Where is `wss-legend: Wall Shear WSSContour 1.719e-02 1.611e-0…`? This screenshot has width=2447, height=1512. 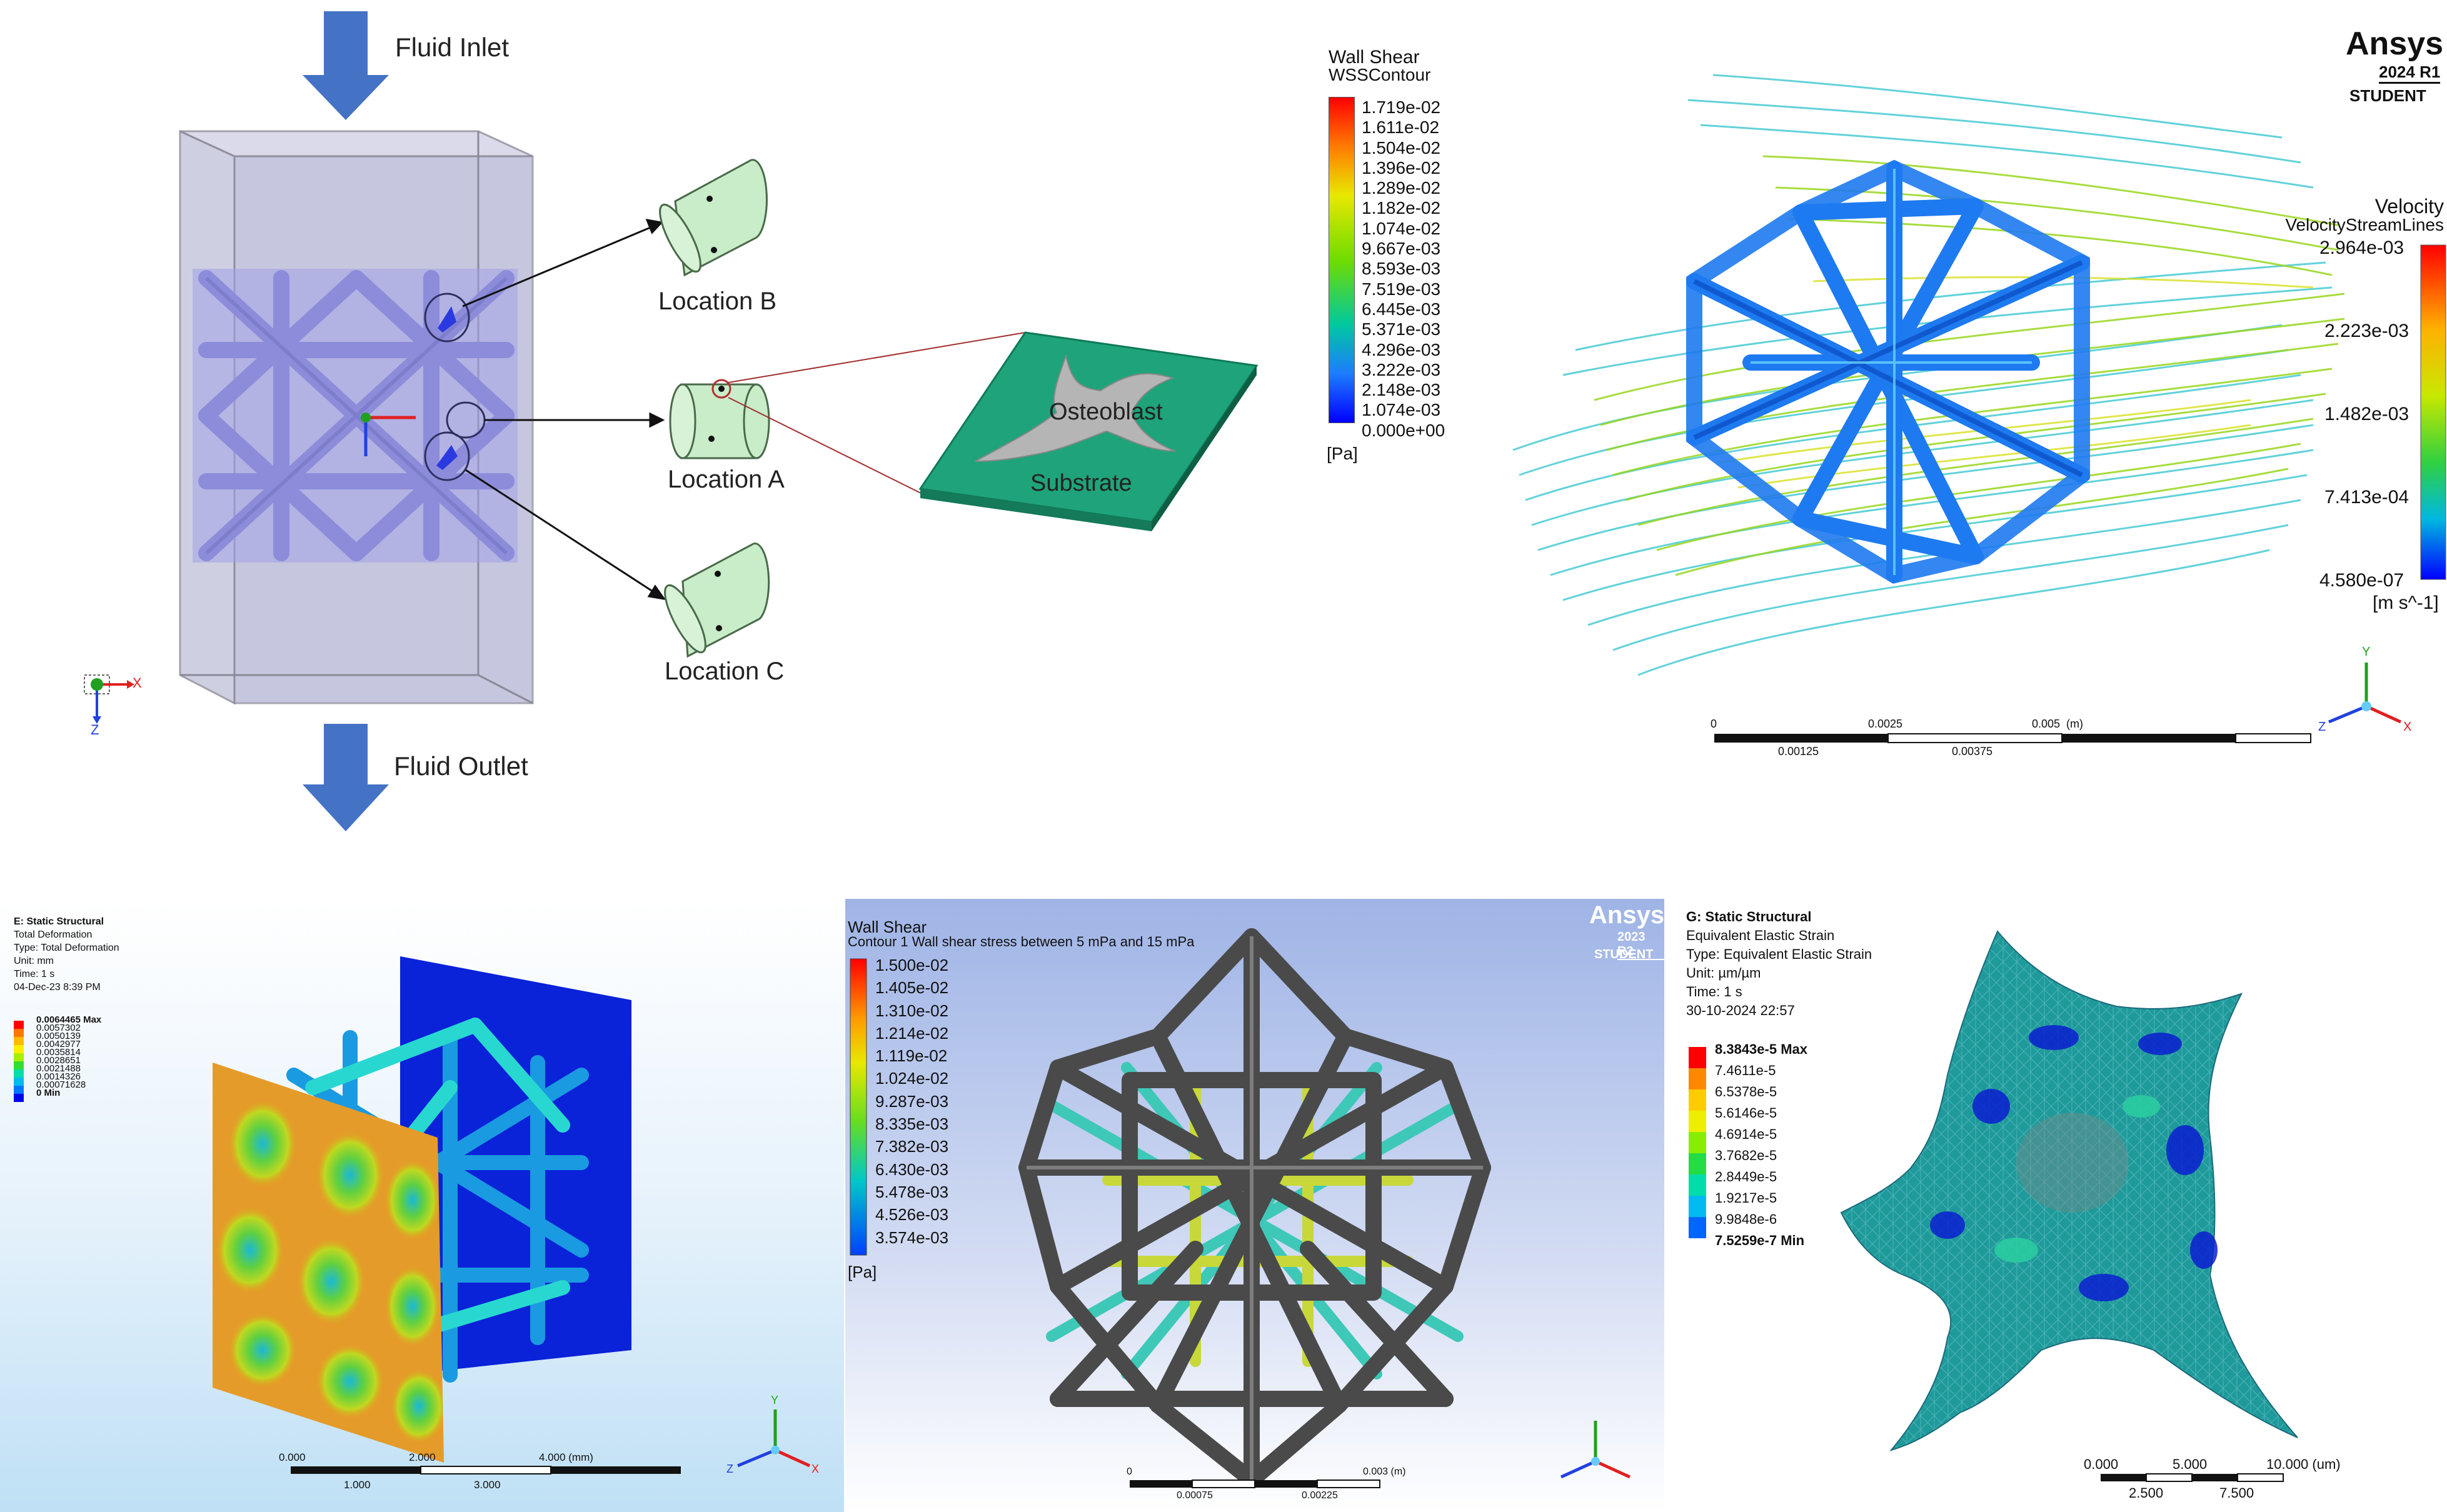
wss-legend: Wall Shear WSSContour 1.719e-02 1.611e-0… is located at coordinates (1413, 259).